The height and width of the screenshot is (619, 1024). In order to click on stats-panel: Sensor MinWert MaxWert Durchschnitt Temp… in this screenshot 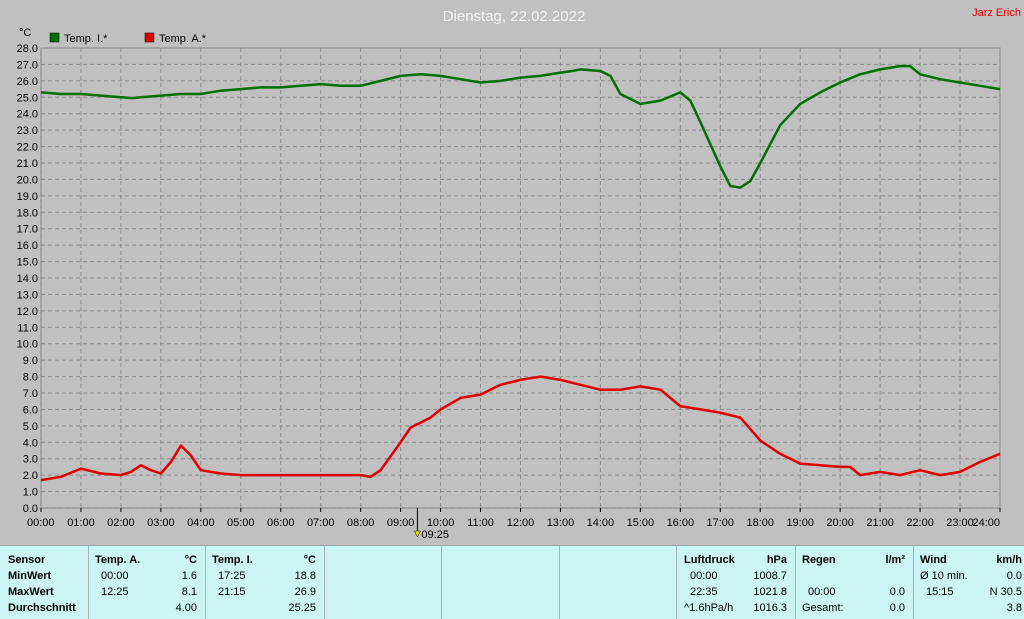, I will do `click(512, 582)`.